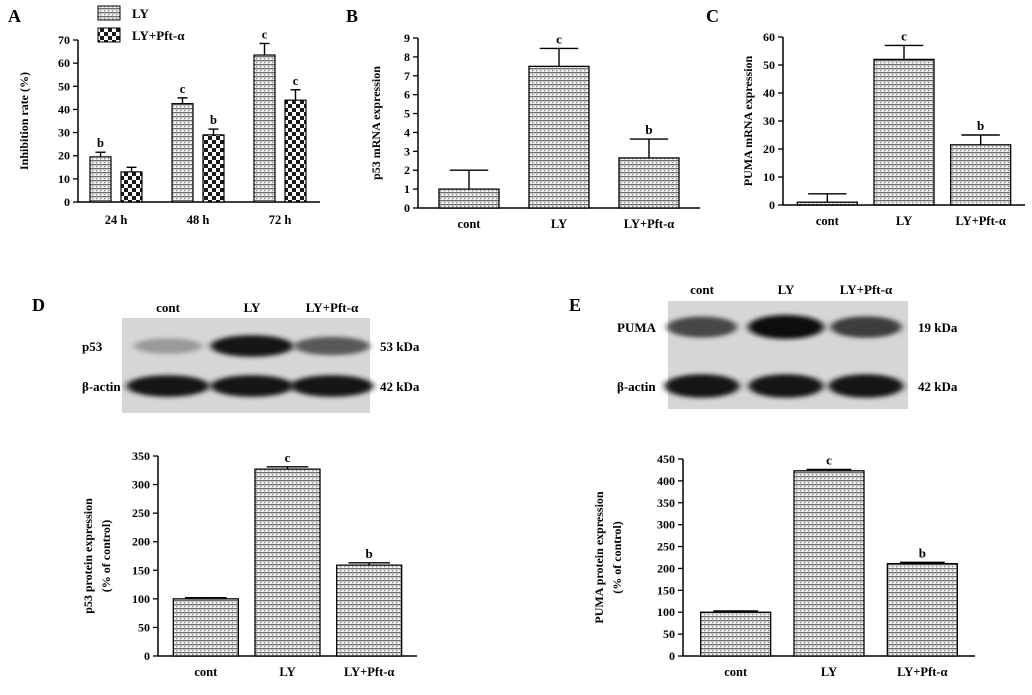  Describe the element at coordinates (158, 35) in the screenshot. I see `legend-label: LY+Pft-α` at that location.